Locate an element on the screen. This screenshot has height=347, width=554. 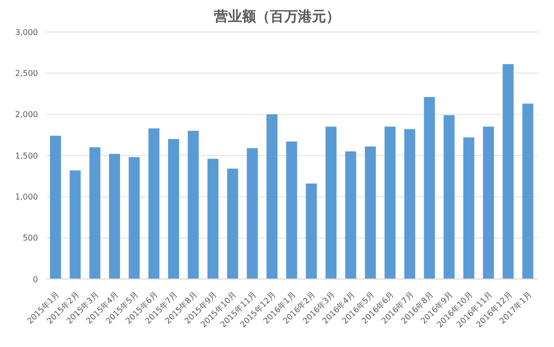
y-tick-label: 3,000 is located at coordinates (26, 32).